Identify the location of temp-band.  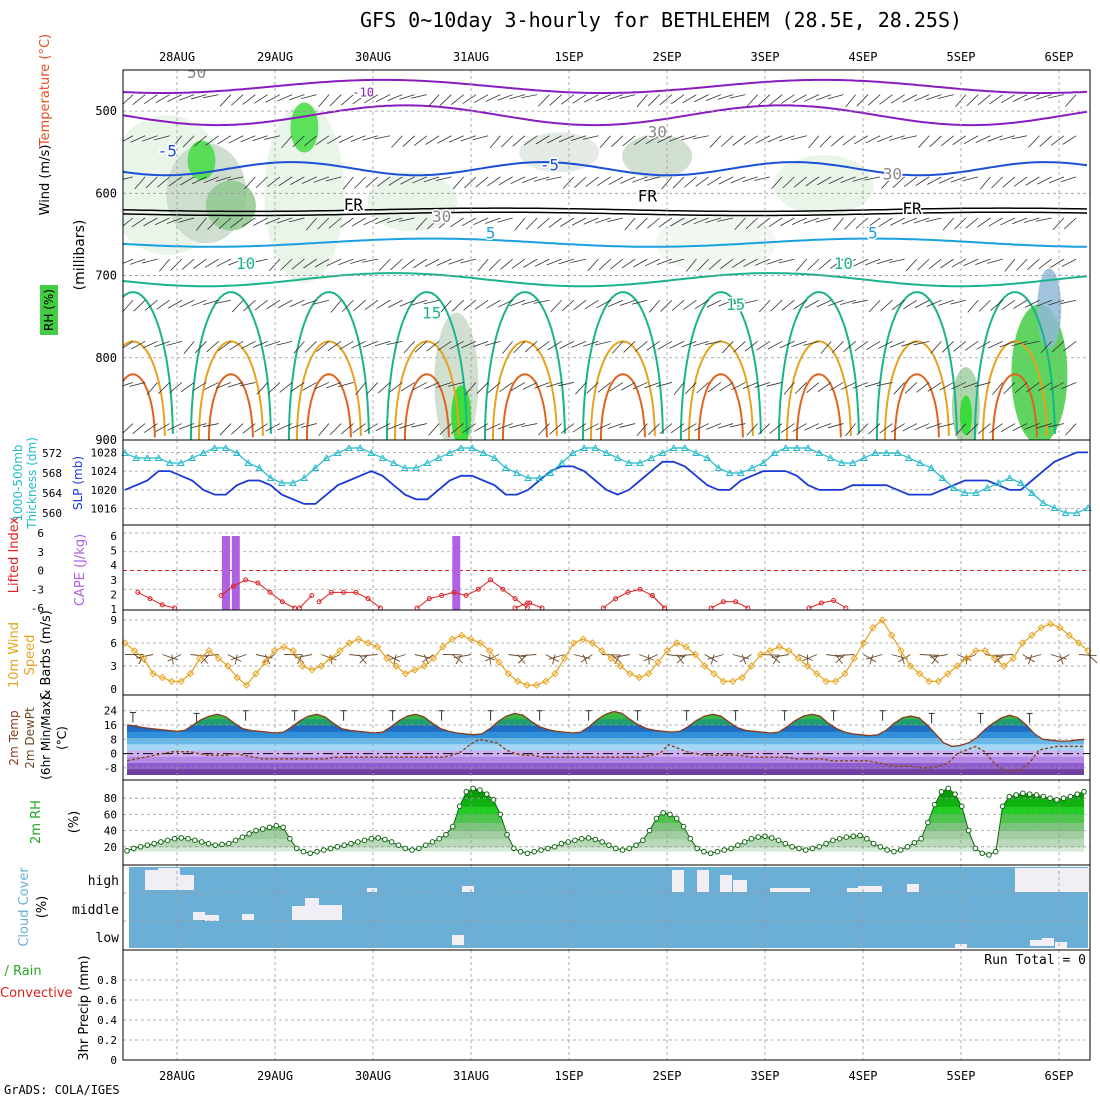
(605, 741).